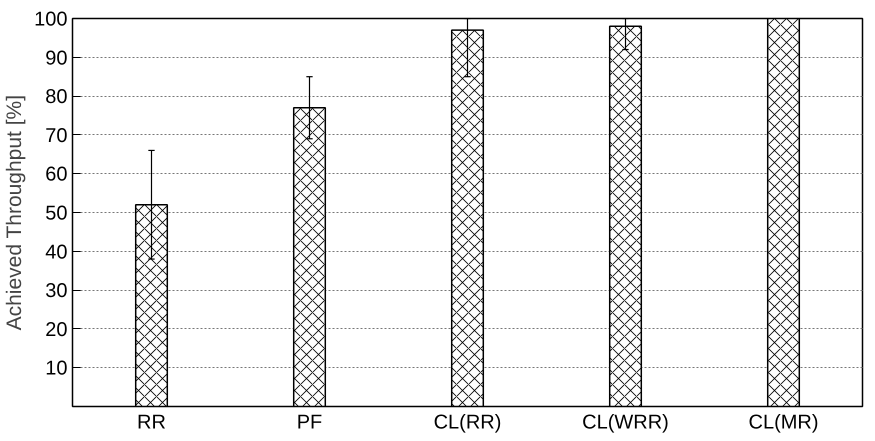  Describe the element at coordinates (56, 369) in the screenshot. I see `y-tick-label: 10` at that location.